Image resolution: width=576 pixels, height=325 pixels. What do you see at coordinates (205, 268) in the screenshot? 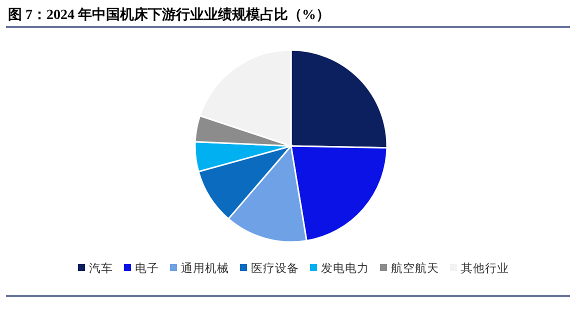
I see `legend-label: 通用机械` at bounding box center [205, 268].